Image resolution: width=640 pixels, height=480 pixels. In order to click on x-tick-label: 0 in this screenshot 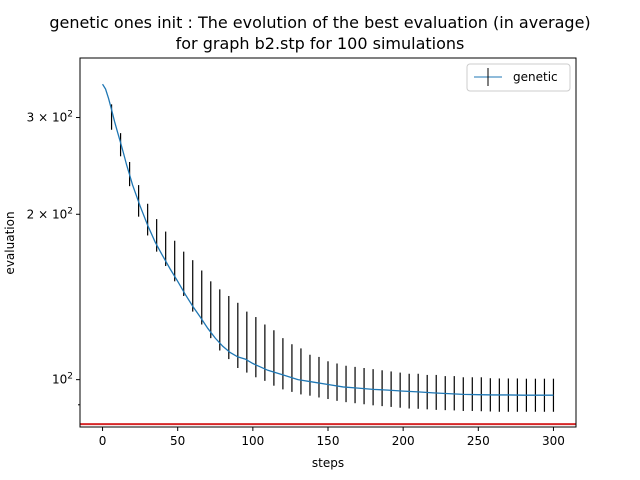, I will do `click(103, 441)`.